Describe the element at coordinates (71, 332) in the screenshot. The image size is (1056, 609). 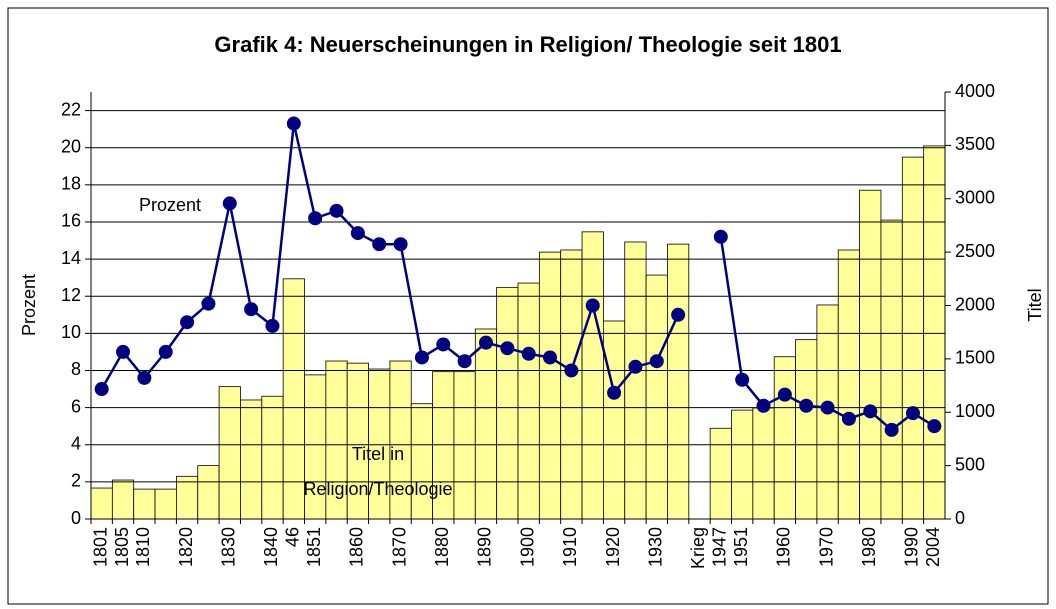
I see `y-tick-label: 10` at that location.